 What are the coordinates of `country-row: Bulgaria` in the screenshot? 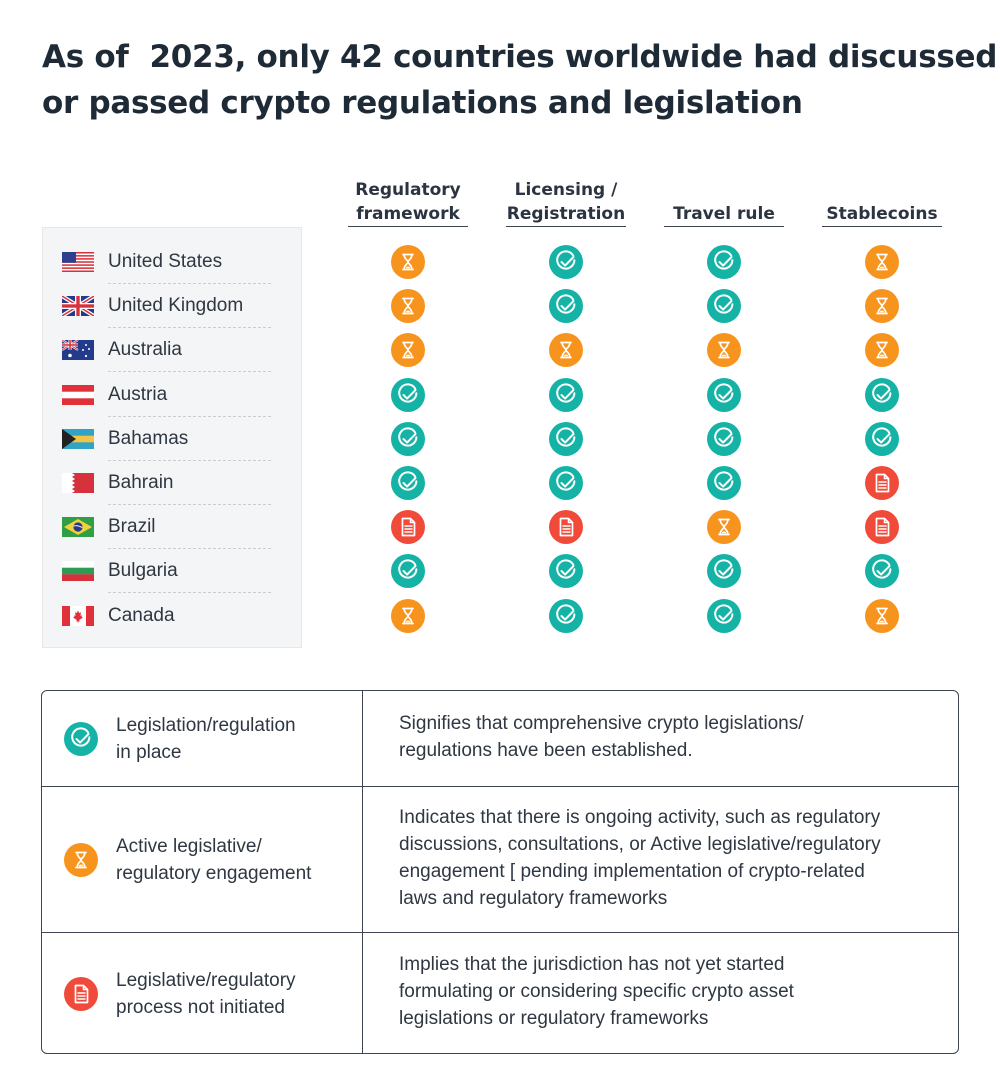 It's located at (500, 571).